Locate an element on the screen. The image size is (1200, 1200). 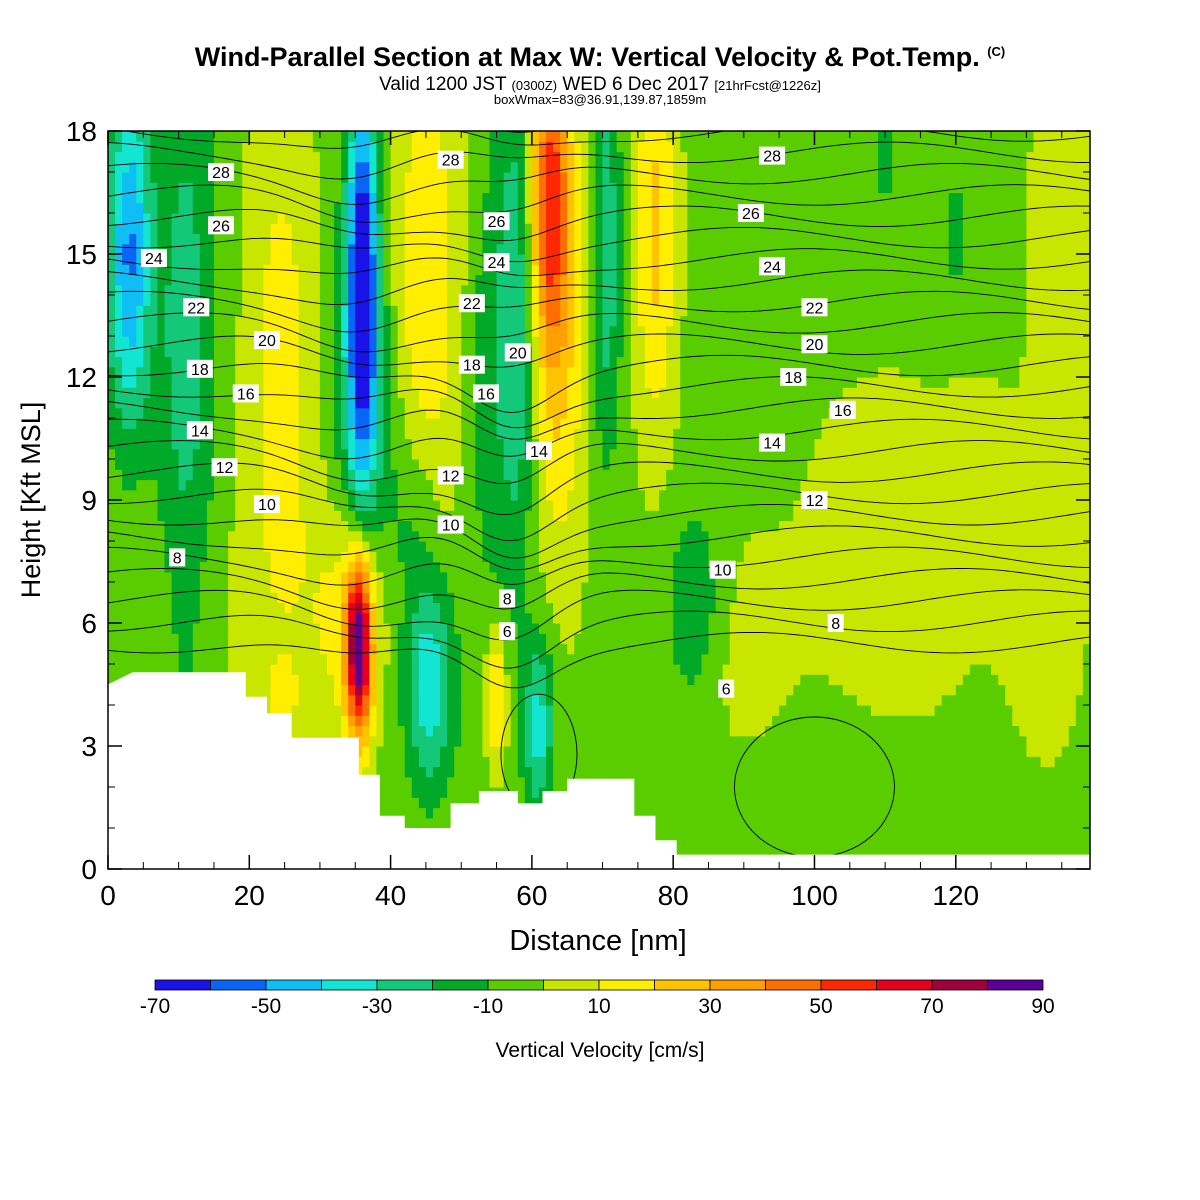
x-tick-label: 0 is located at coordinates (108, 895).